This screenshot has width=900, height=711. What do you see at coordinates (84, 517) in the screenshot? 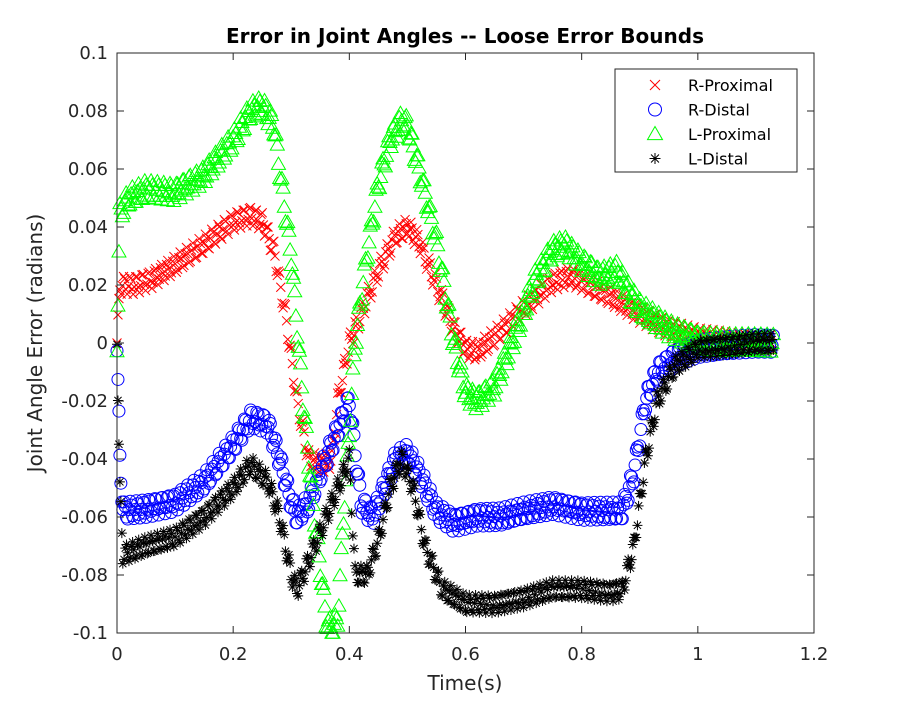
I see `y-tick-label: -0.06` at bounding box center [84, 517].